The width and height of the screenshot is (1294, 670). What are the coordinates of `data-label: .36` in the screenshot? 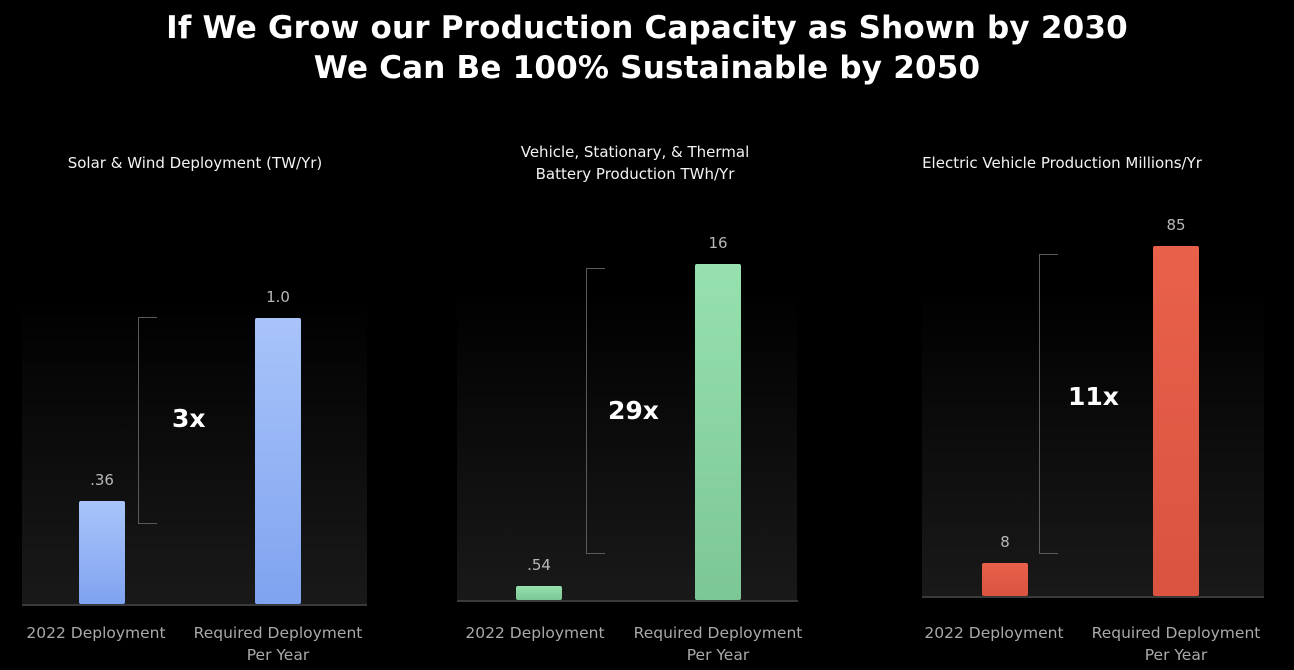 It's located at (102, 480).